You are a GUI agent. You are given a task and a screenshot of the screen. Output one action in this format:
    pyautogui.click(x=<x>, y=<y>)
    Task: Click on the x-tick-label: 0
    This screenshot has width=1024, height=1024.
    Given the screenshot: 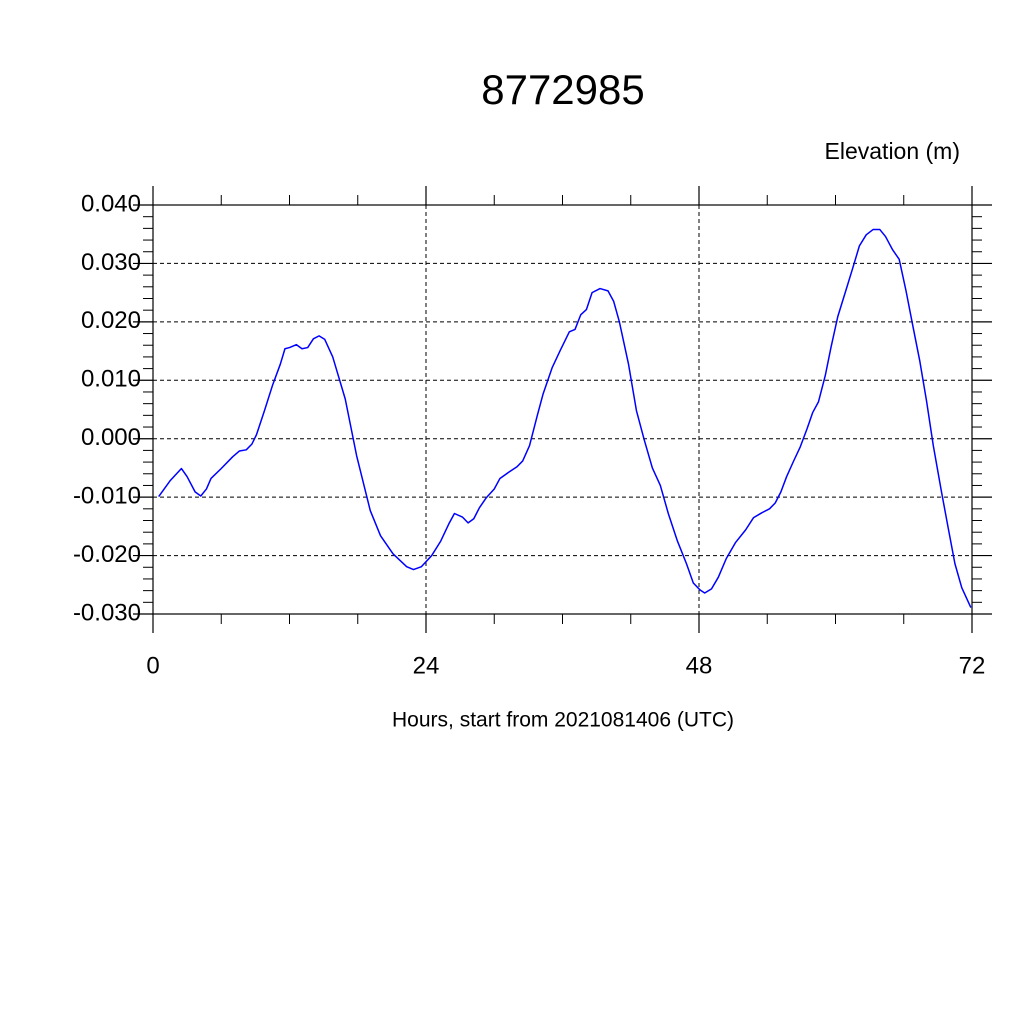 What is the action you would take?
    pyautogui.click(x=152, y=665)
    